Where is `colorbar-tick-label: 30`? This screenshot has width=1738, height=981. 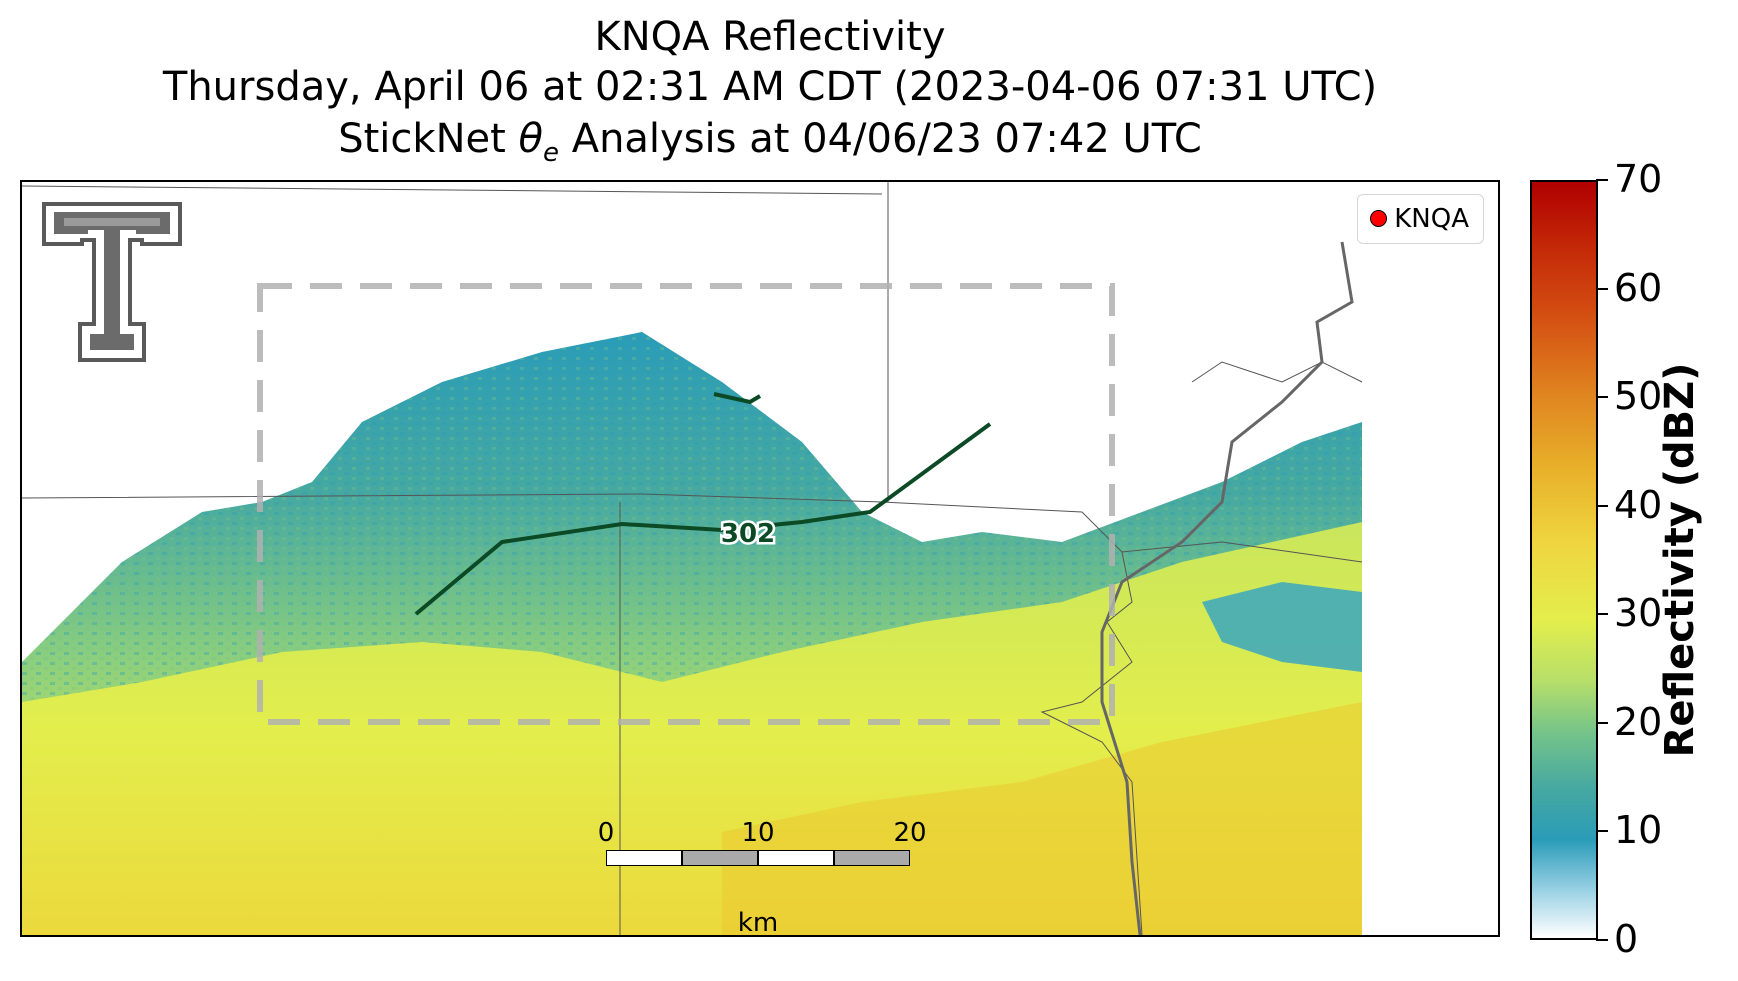 colorbar-tick-label: 30 is located at coordinates (1638, 613).